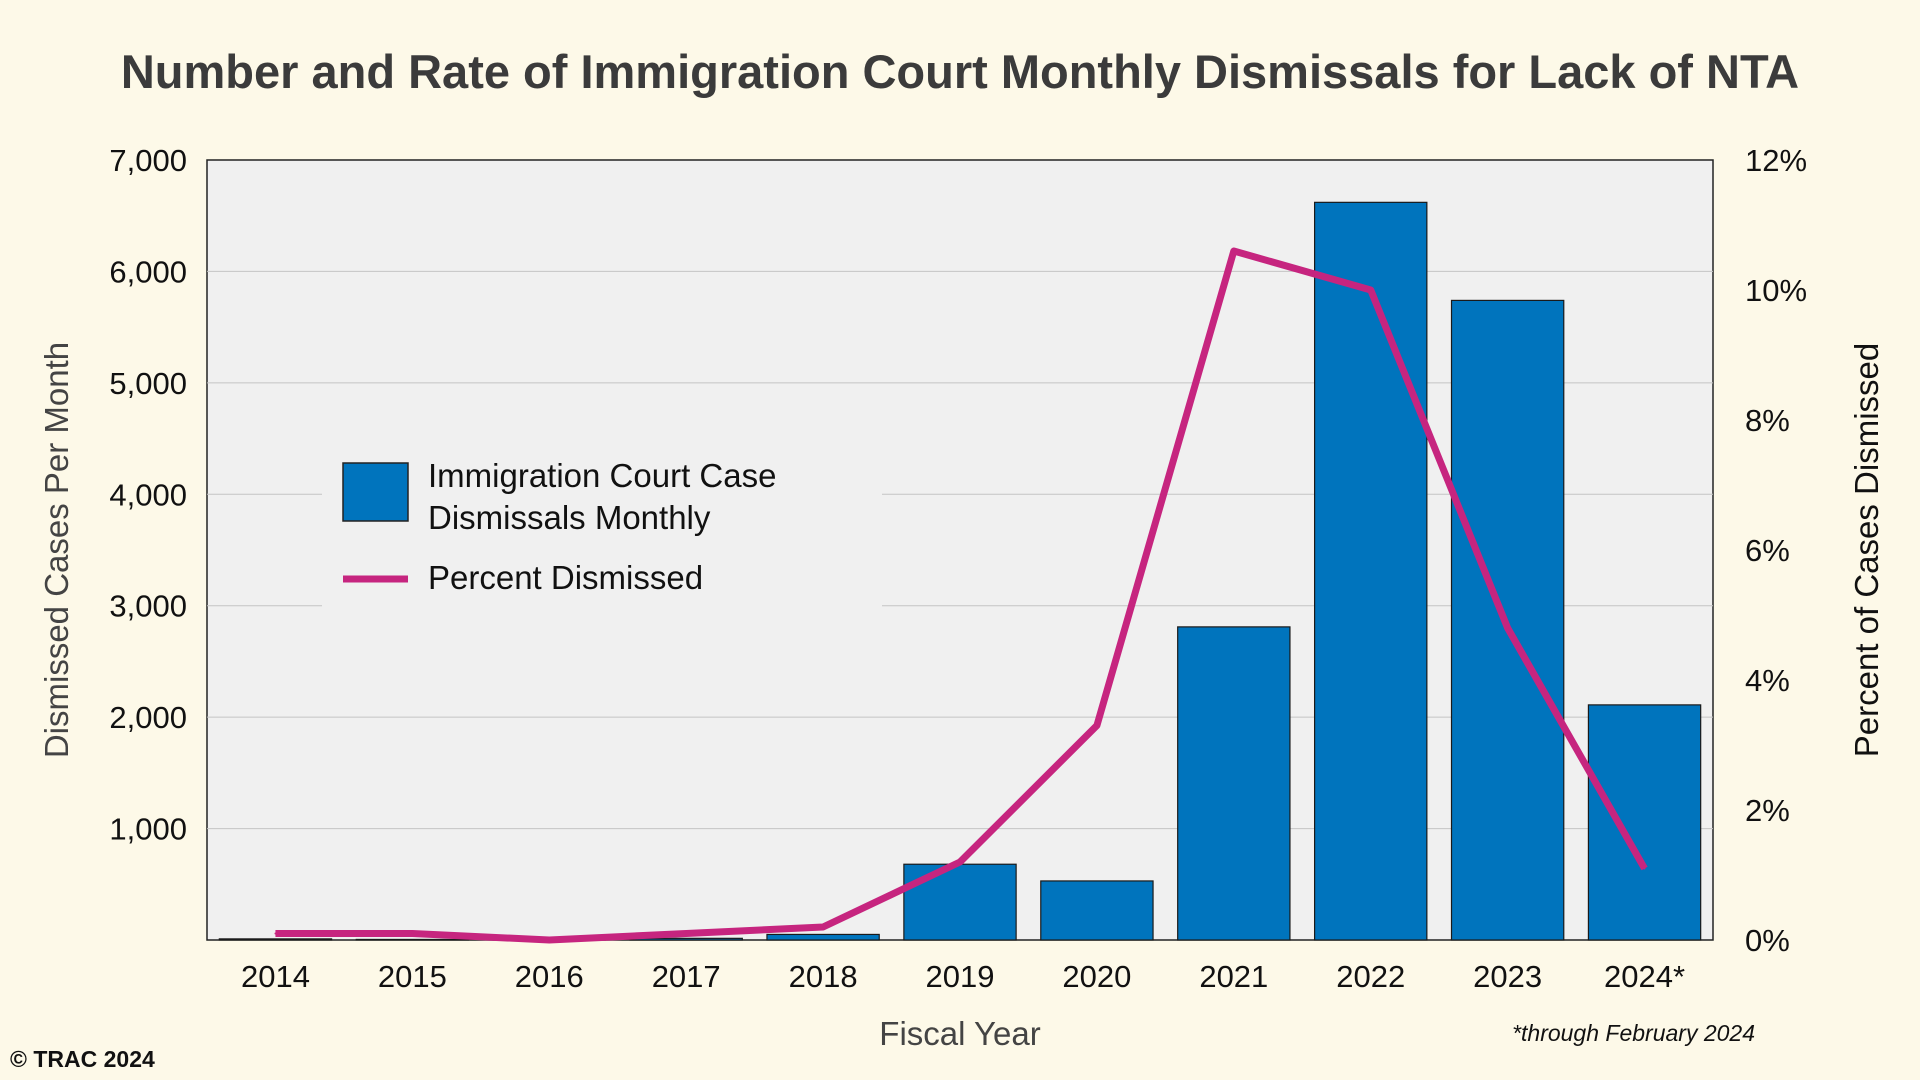 The width and height of the screenshot is (1920, 1080). Describe the element at coordinates (549, 976) in the screenshot. I see `x-tick-label: 2016` at that location.